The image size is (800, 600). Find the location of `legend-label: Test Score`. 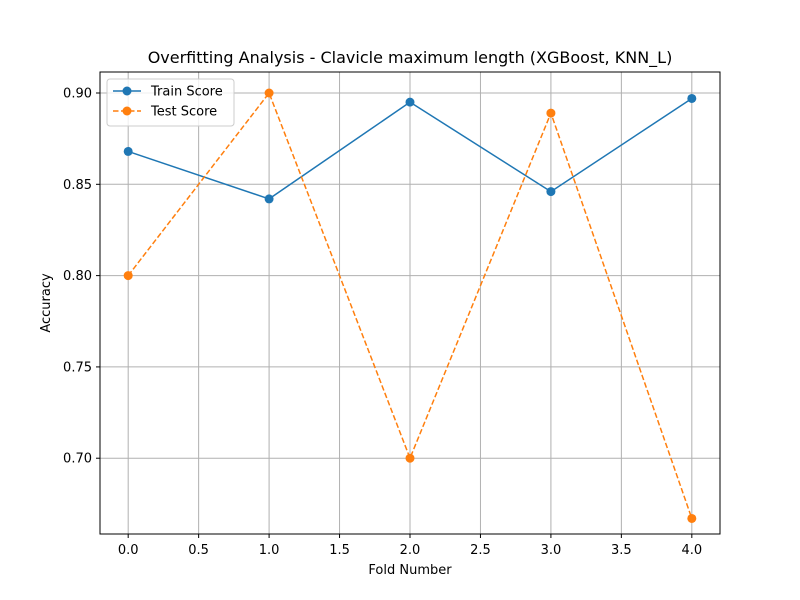

legend-label: Test Score is located at coordinates (183, 112).